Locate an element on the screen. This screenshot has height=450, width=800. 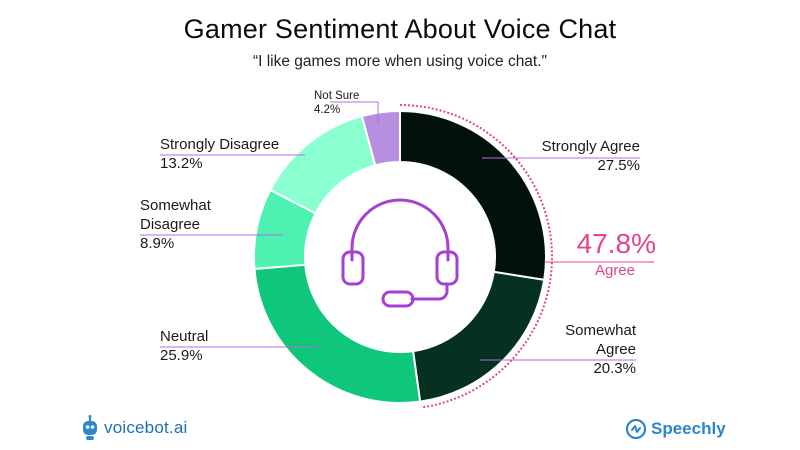
label-somewhat-agree-value: 20.3% is located at coordinates (614, 368).